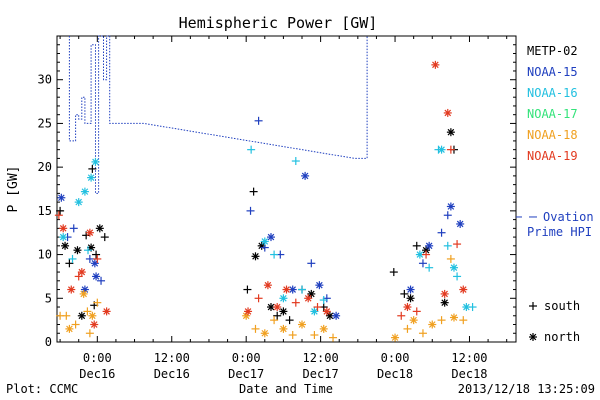 Image resolution: width=600 pixels, height=400 pixels. Describe the element at coordinates (321, 358) in the screenshot. I see `x-tick-time: 12:00` at that location.